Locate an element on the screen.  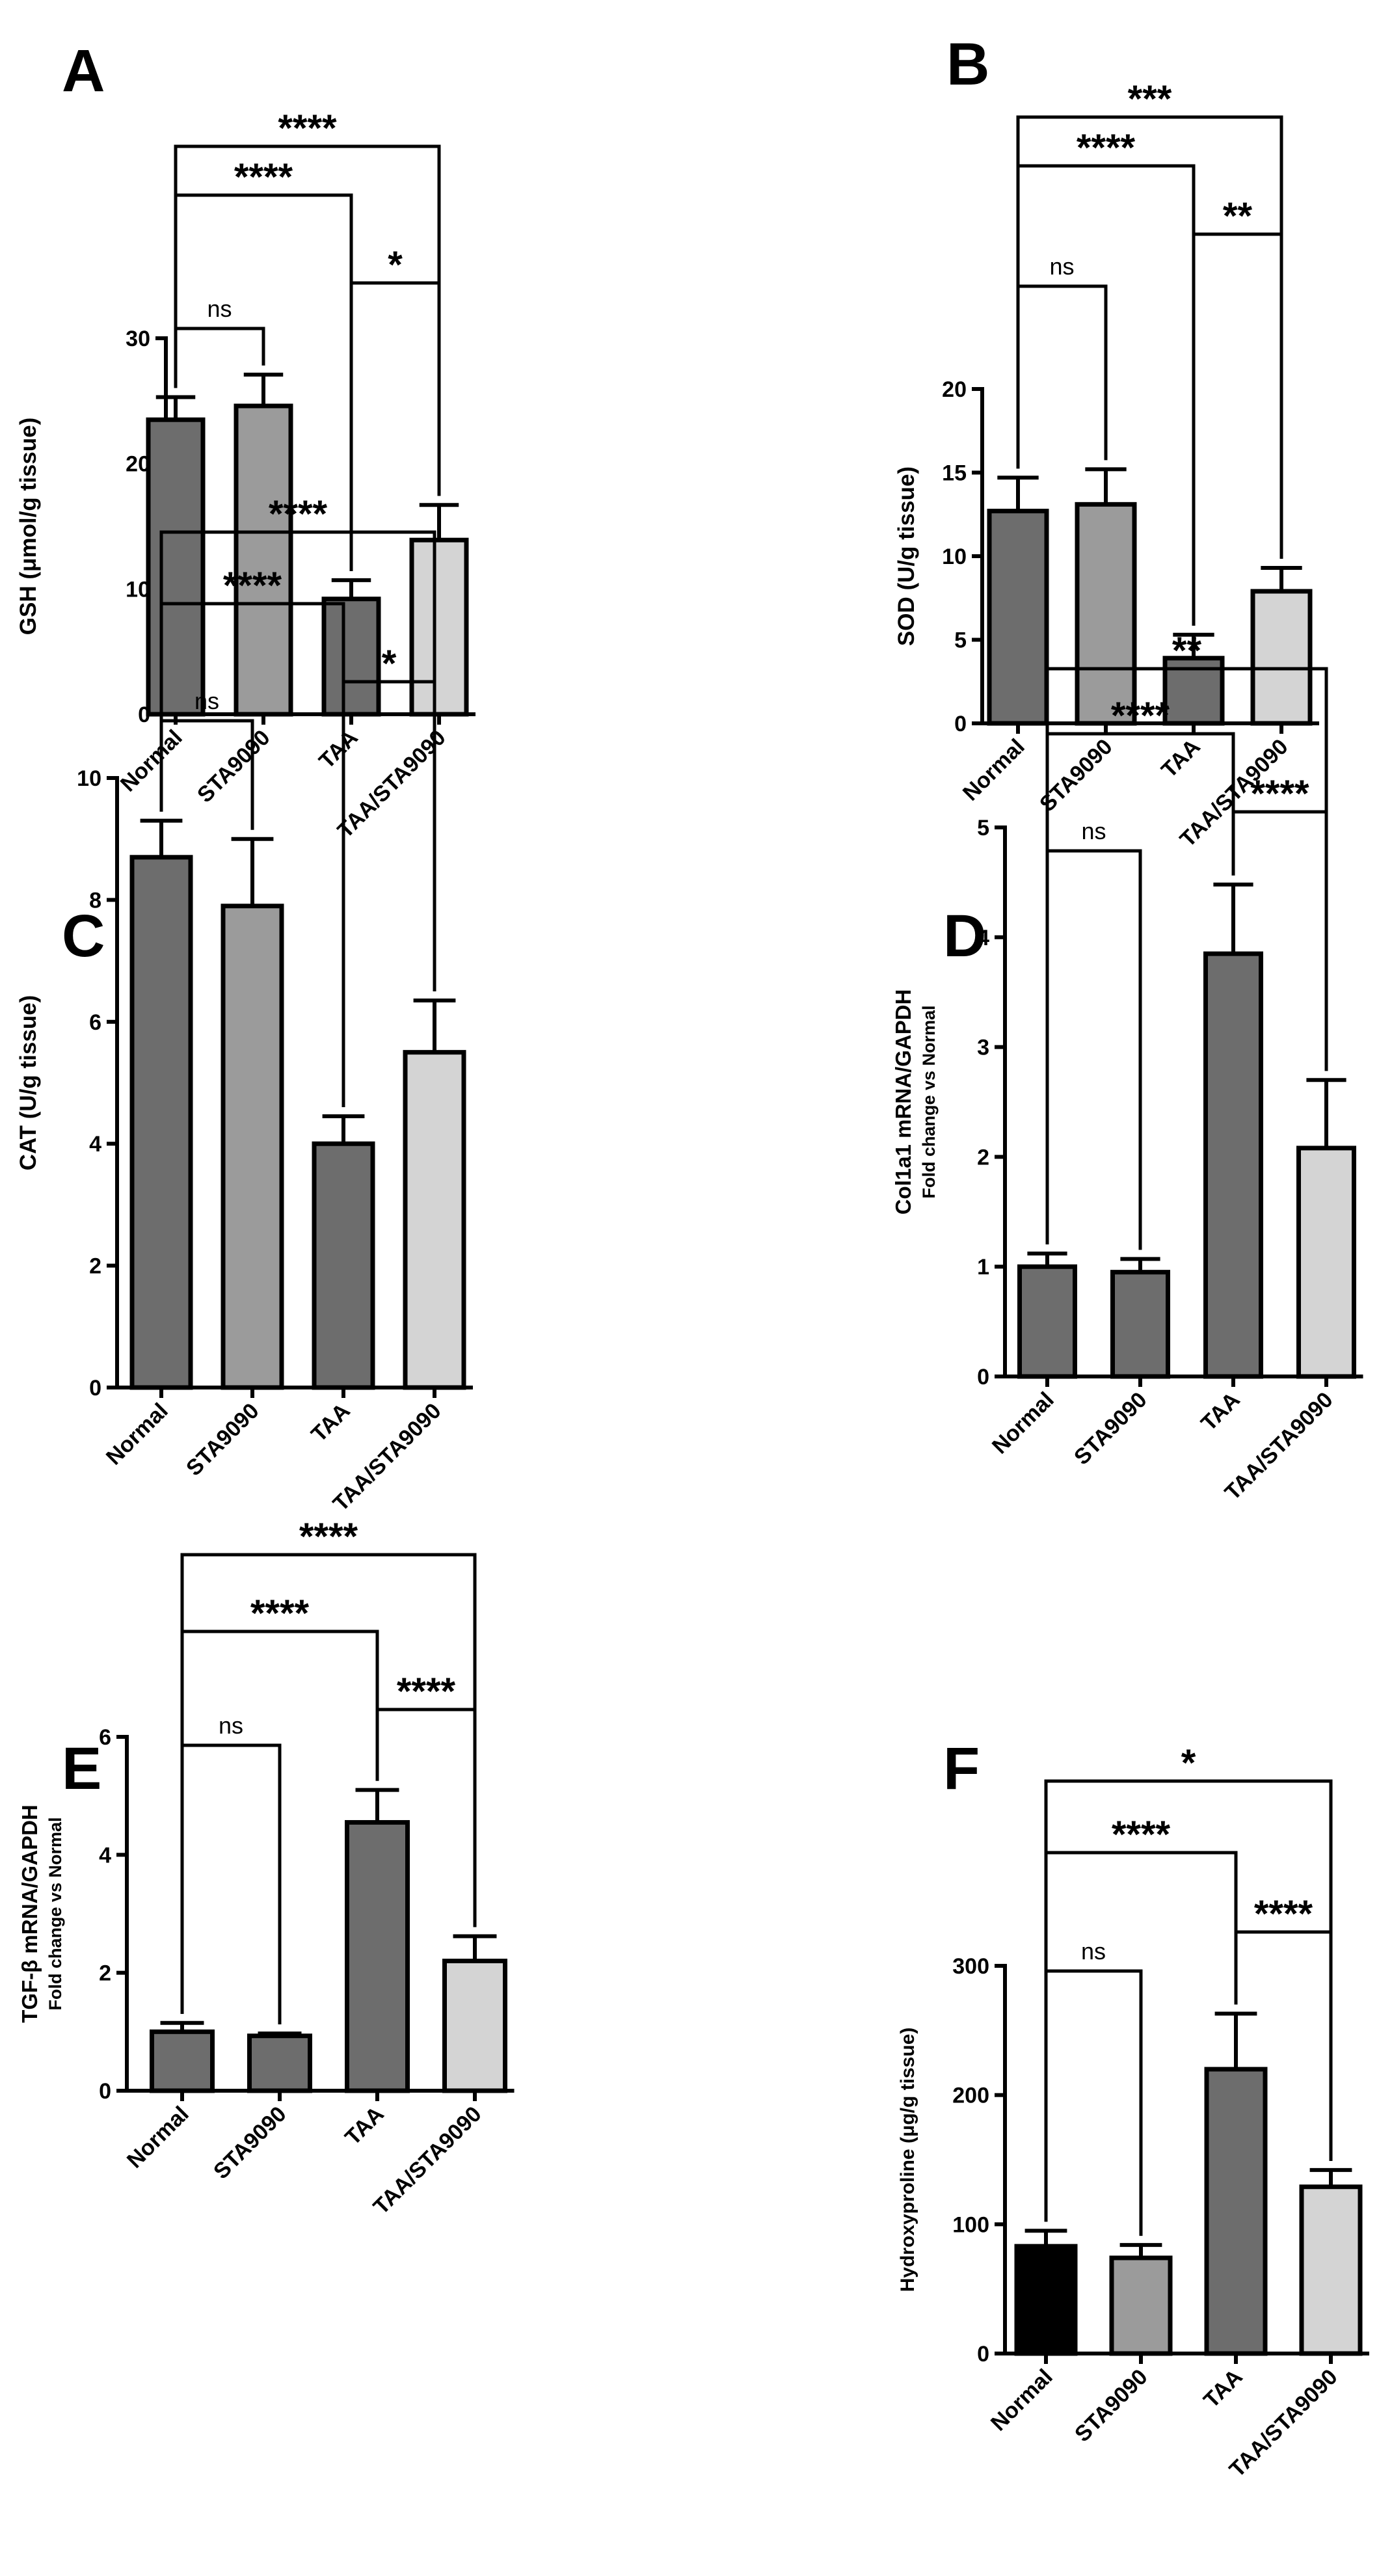
y-tick-label: 30 is located at coordinates (138, 339).